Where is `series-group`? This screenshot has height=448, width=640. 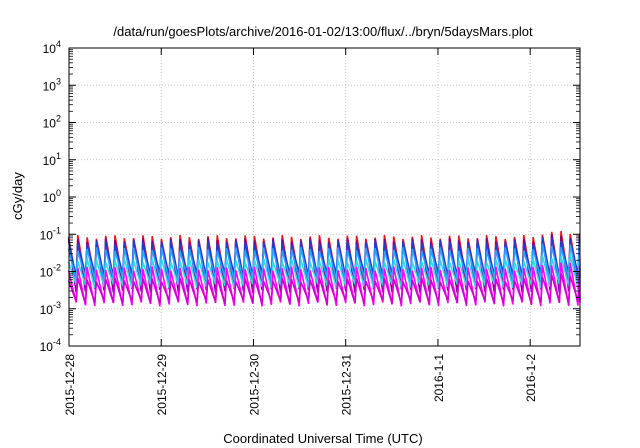
series-group is located at coordinates (325, 268).